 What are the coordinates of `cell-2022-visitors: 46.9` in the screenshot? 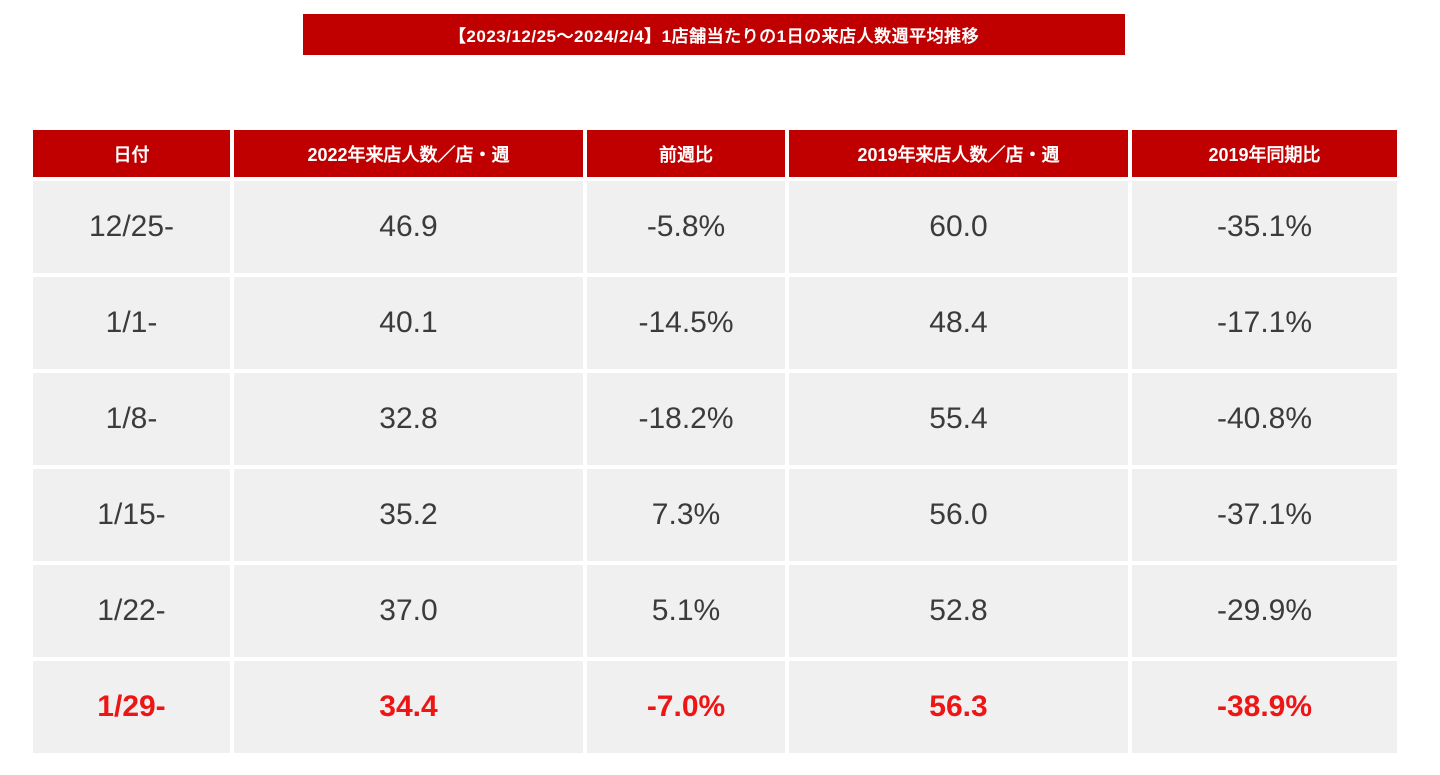 It's located at (408, 227).